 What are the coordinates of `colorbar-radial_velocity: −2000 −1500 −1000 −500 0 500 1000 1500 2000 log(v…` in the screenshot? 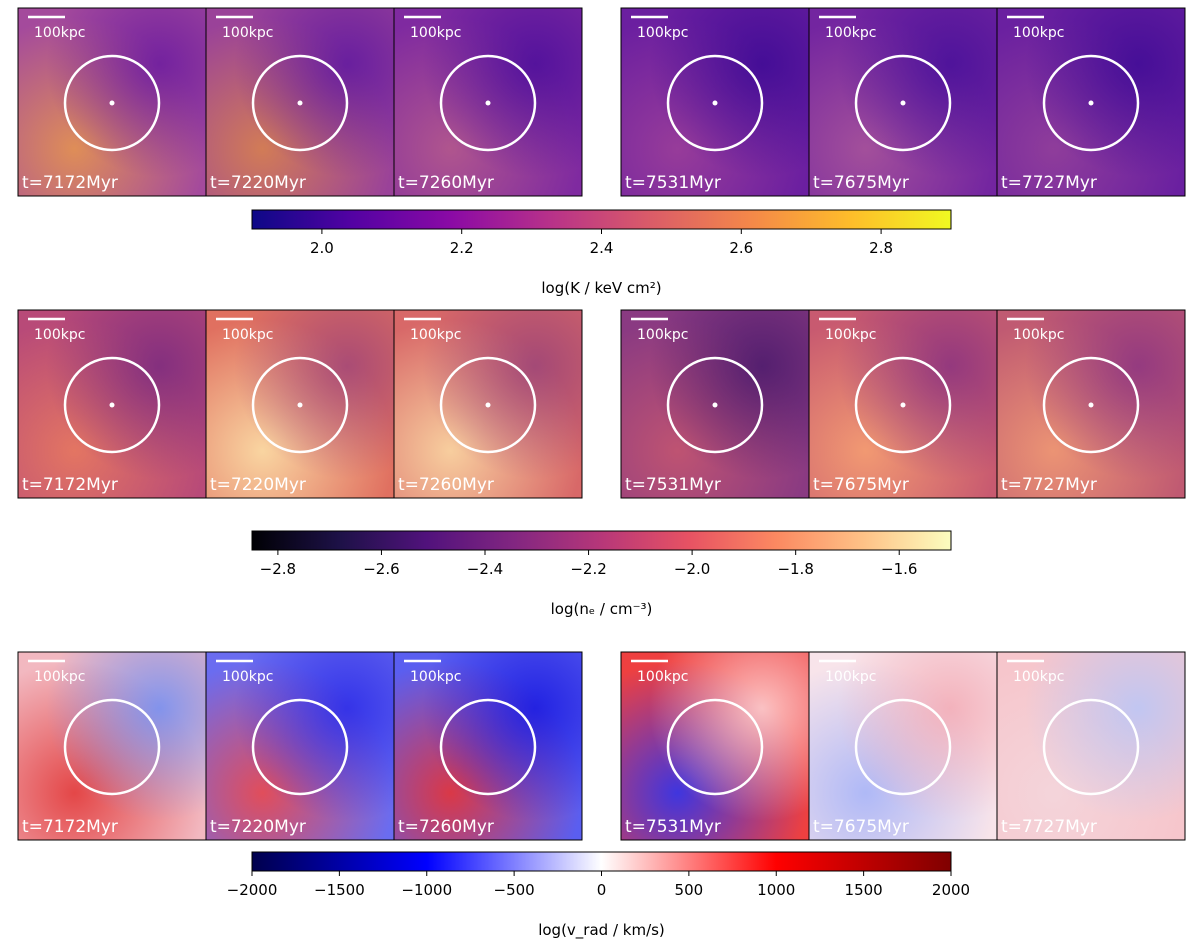 It's located at (598, 895).